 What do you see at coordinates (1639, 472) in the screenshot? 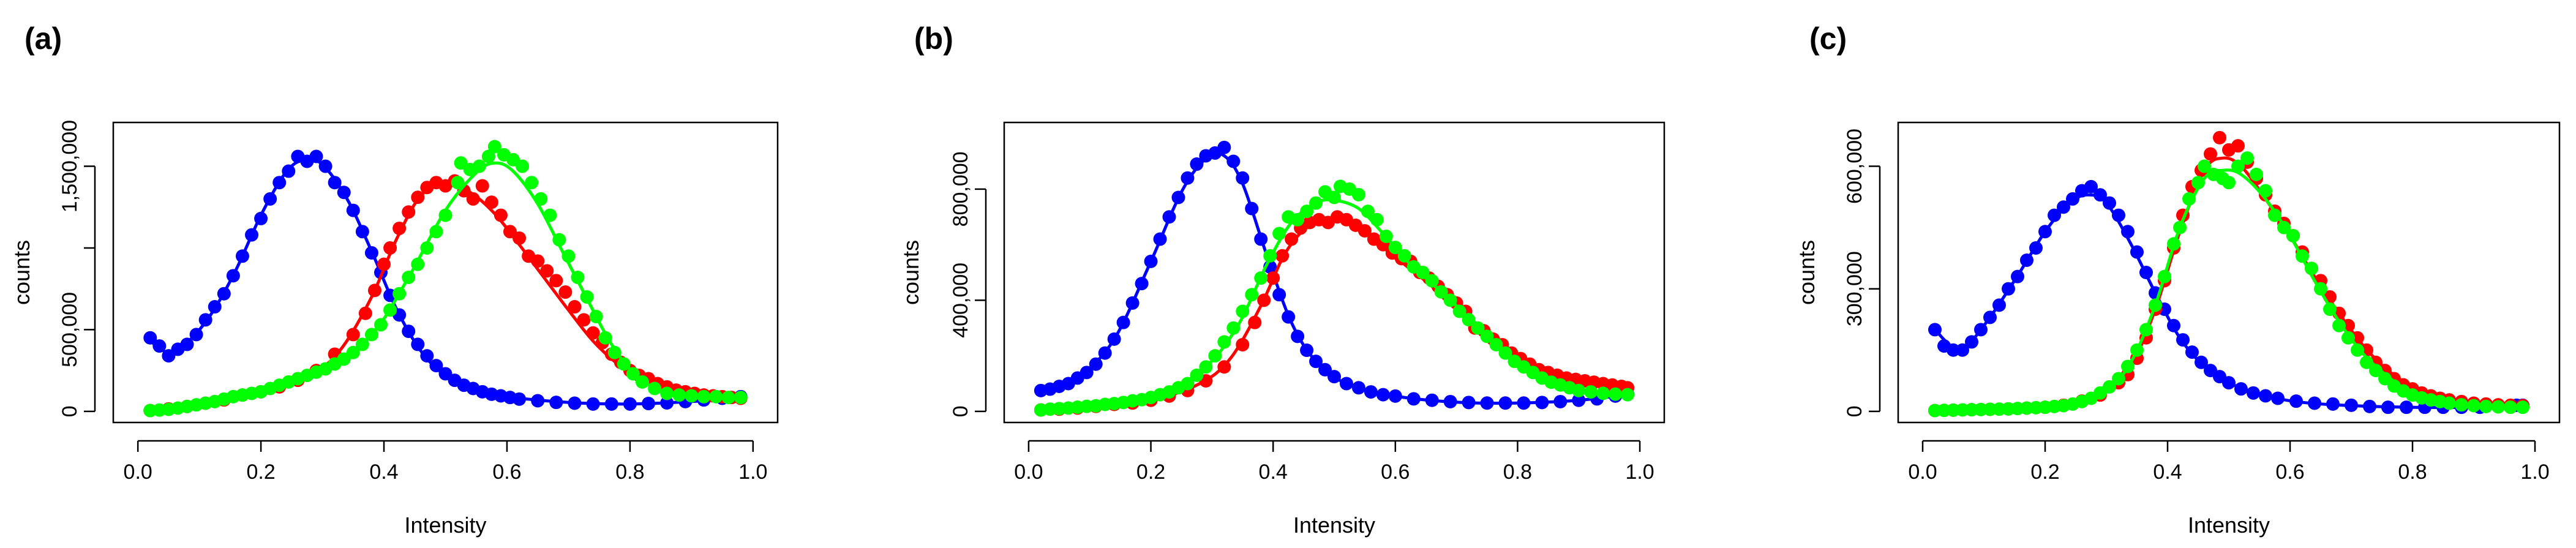
I see `x-tick-label: 1.0` at bounding box center [1639, 472].